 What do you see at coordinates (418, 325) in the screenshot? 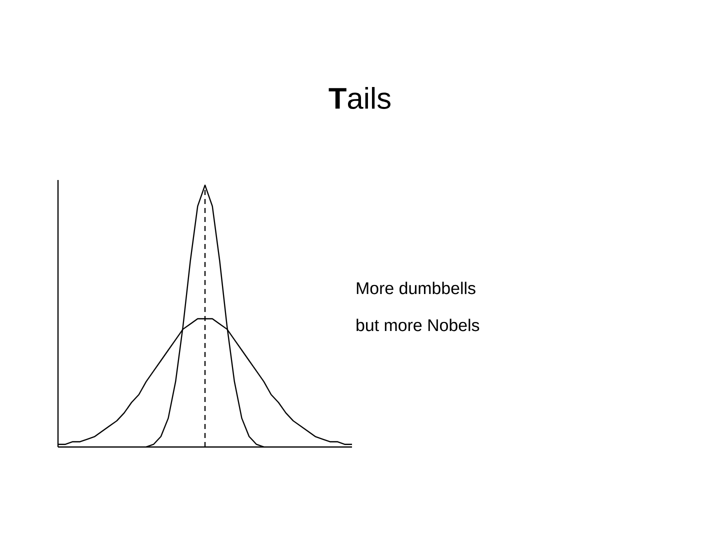
I see `text: but more Nobels` at bounding box center [418, 325].